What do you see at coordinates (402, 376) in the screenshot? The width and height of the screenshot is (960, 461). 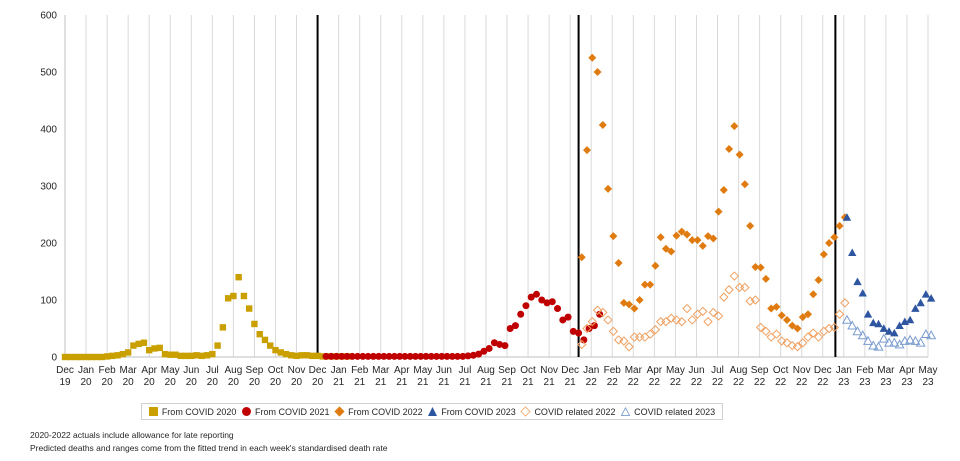 I see `x-tick-label: Apr 21` at bounding box center [402, 376].